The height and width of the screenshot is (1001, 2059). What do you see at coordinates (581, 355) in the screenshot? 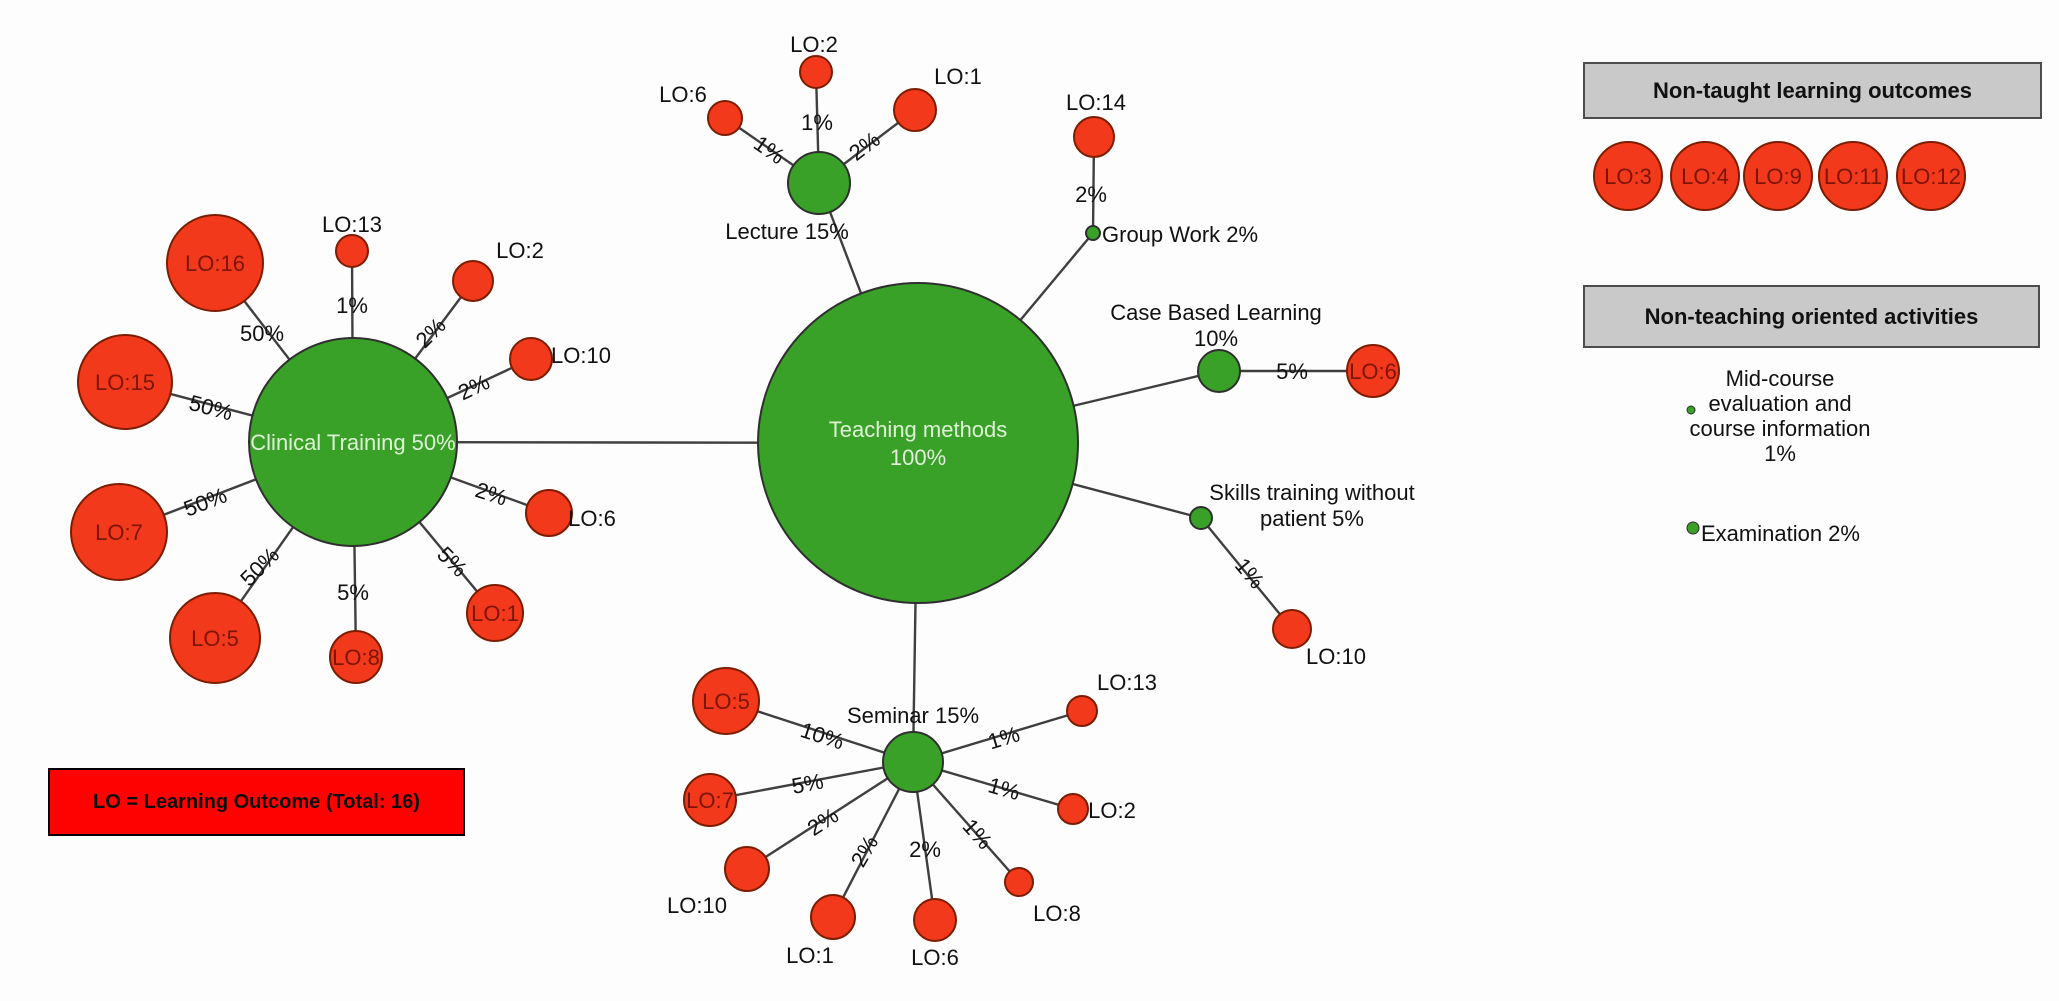
I see `node-label-clinical-lo10: LO:10` at bounding box center [581, 355].